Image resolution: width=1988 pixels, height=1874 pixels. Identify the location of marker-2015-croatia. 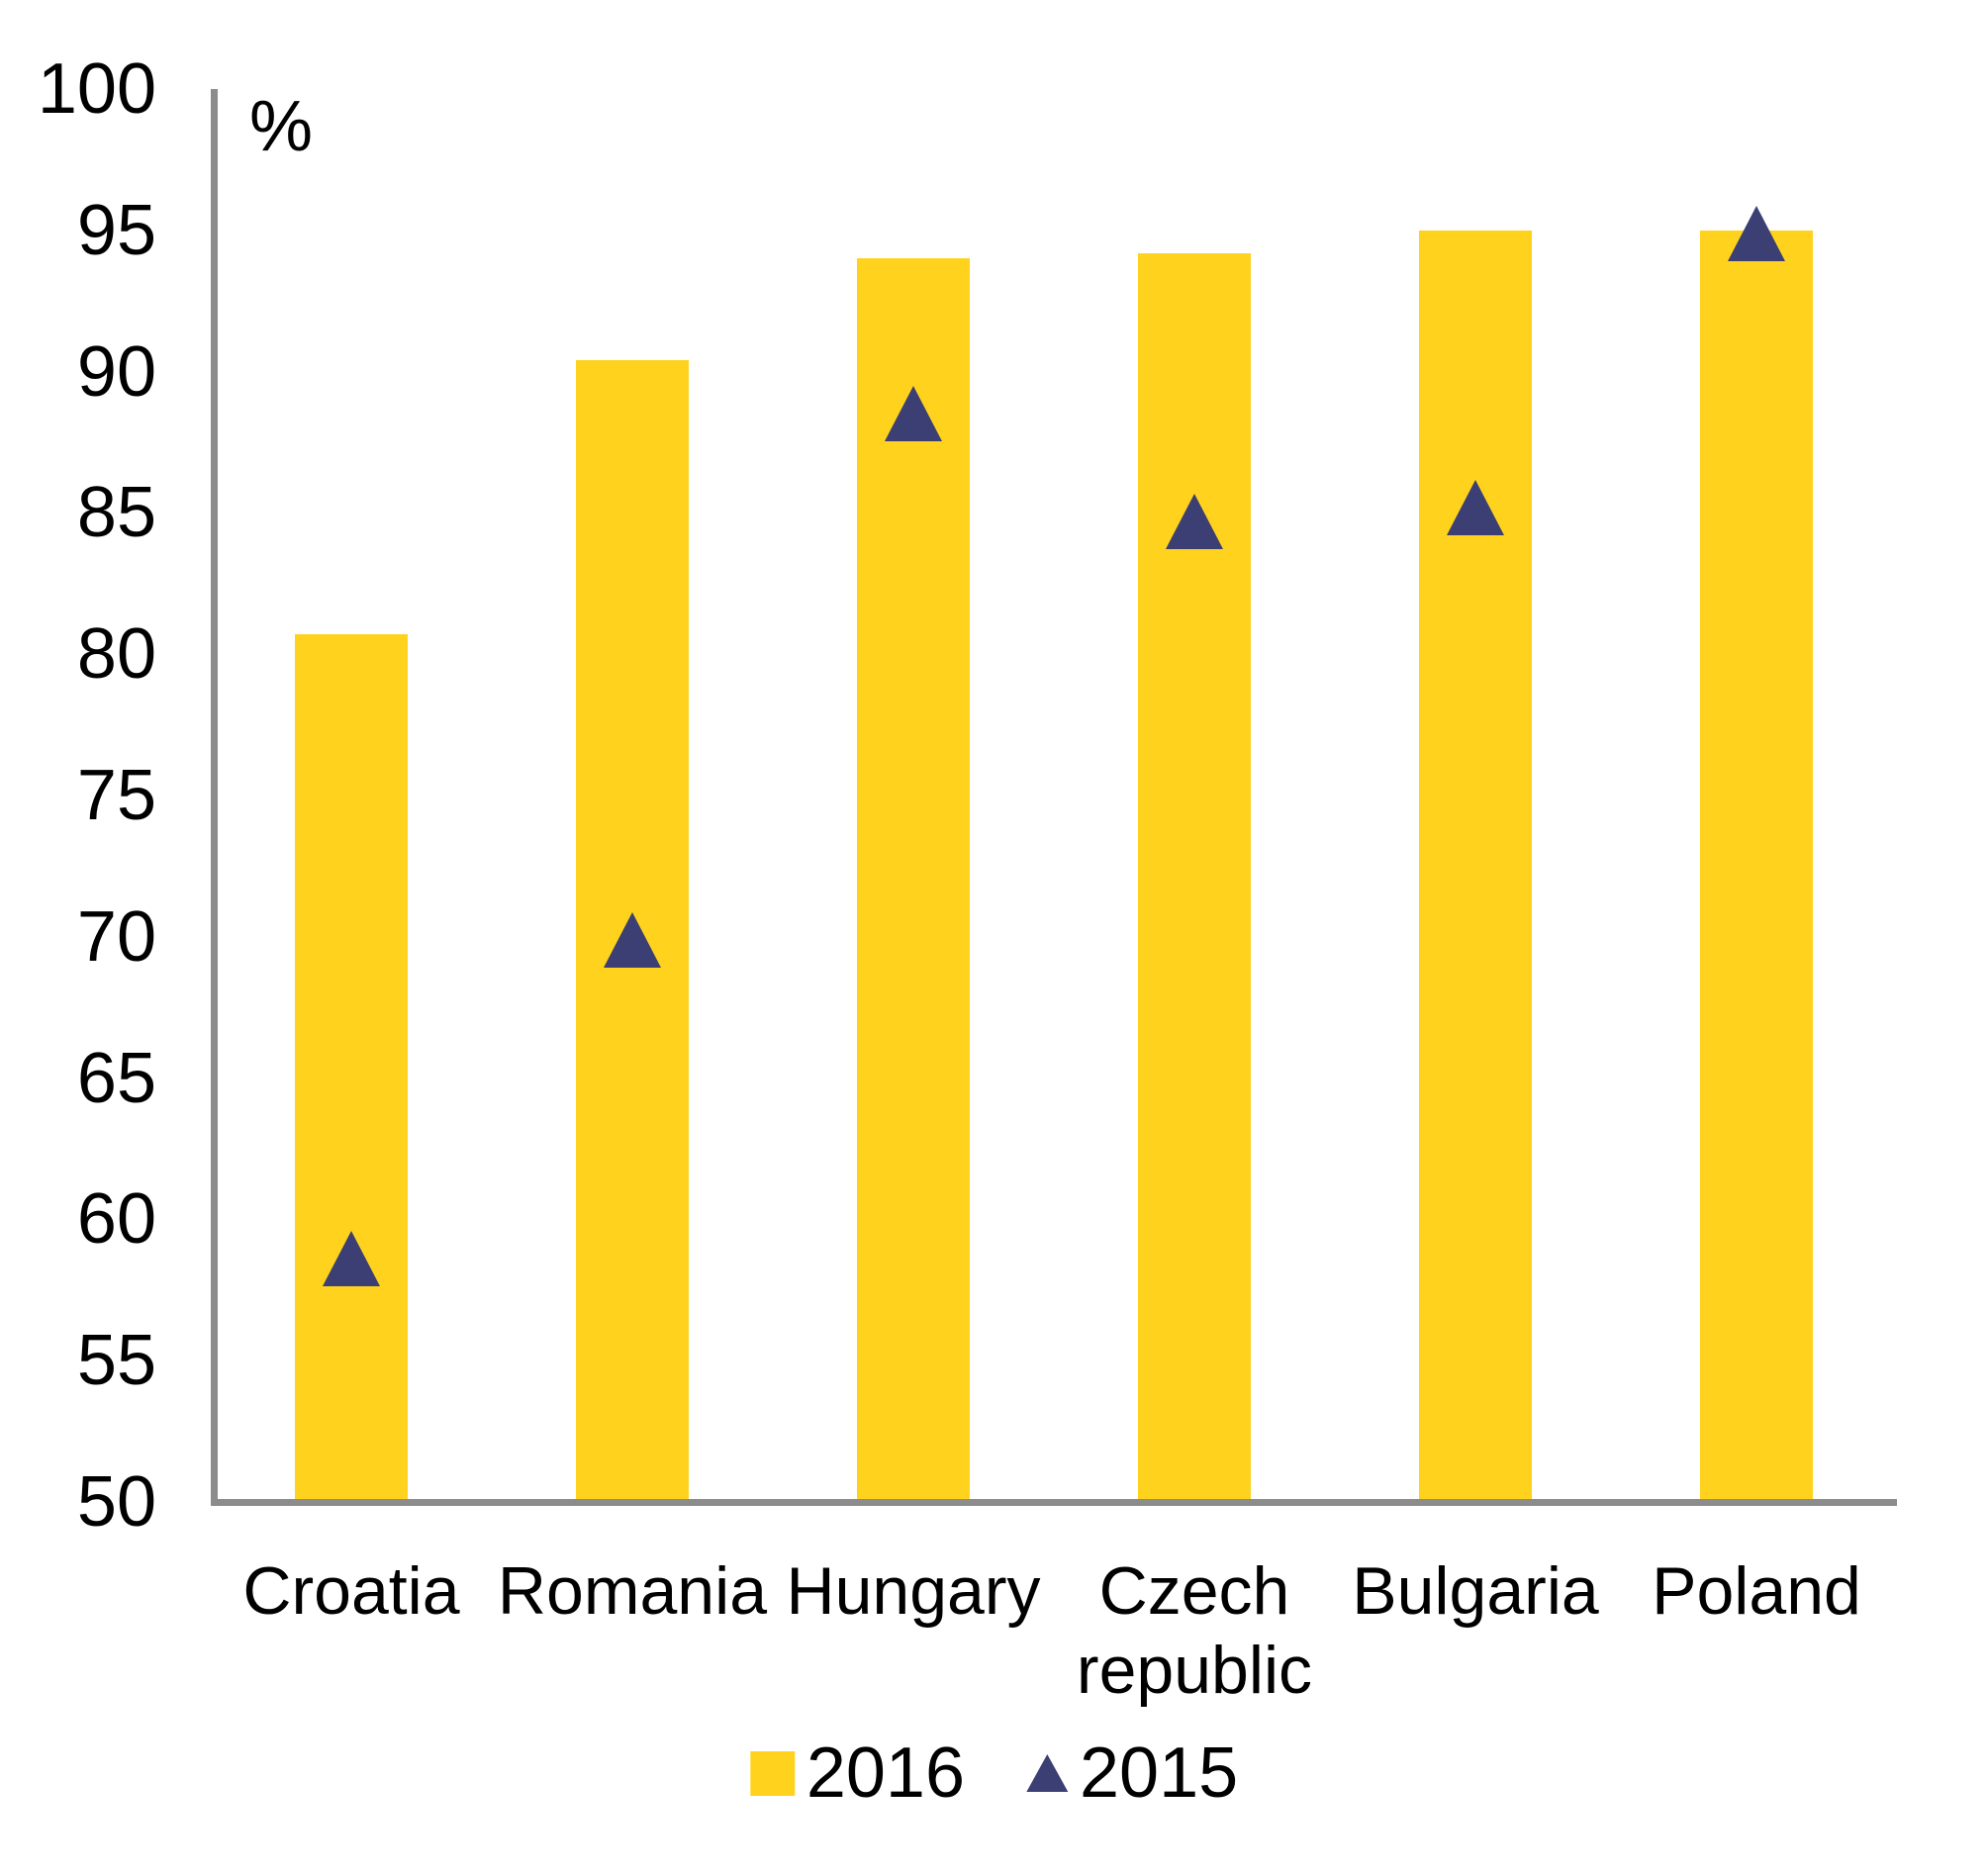
(352, 1259).